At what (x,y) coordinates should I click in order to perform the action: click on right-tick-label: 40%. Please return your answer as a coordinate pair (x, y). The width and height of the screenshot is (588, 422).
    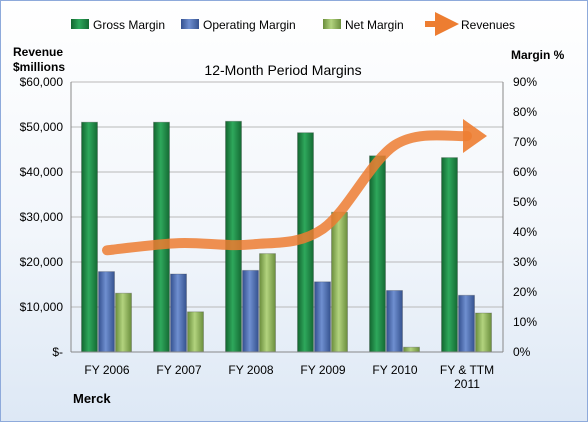
    Looking at the image, I should click on (525, 232).